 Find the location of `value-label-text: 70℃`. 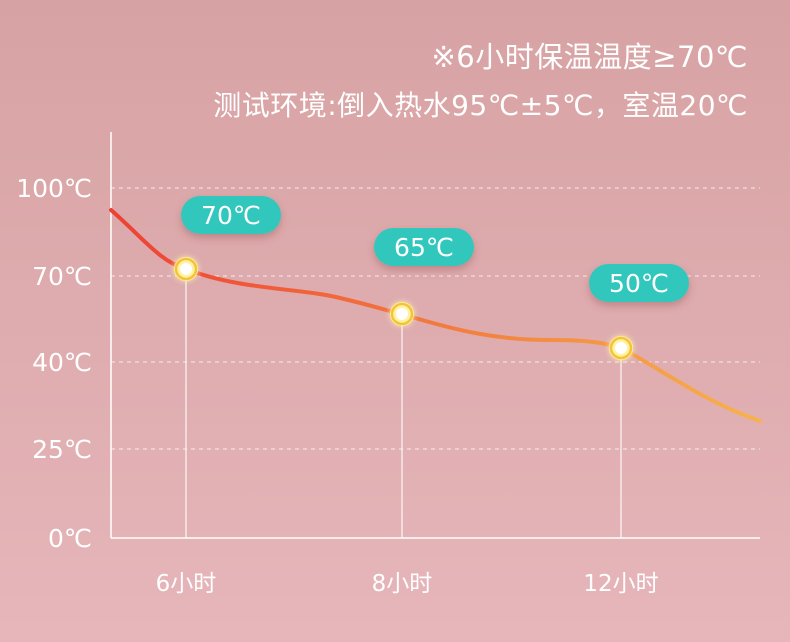

value-label-text: 70℃ is located at coordinates (231, 215).